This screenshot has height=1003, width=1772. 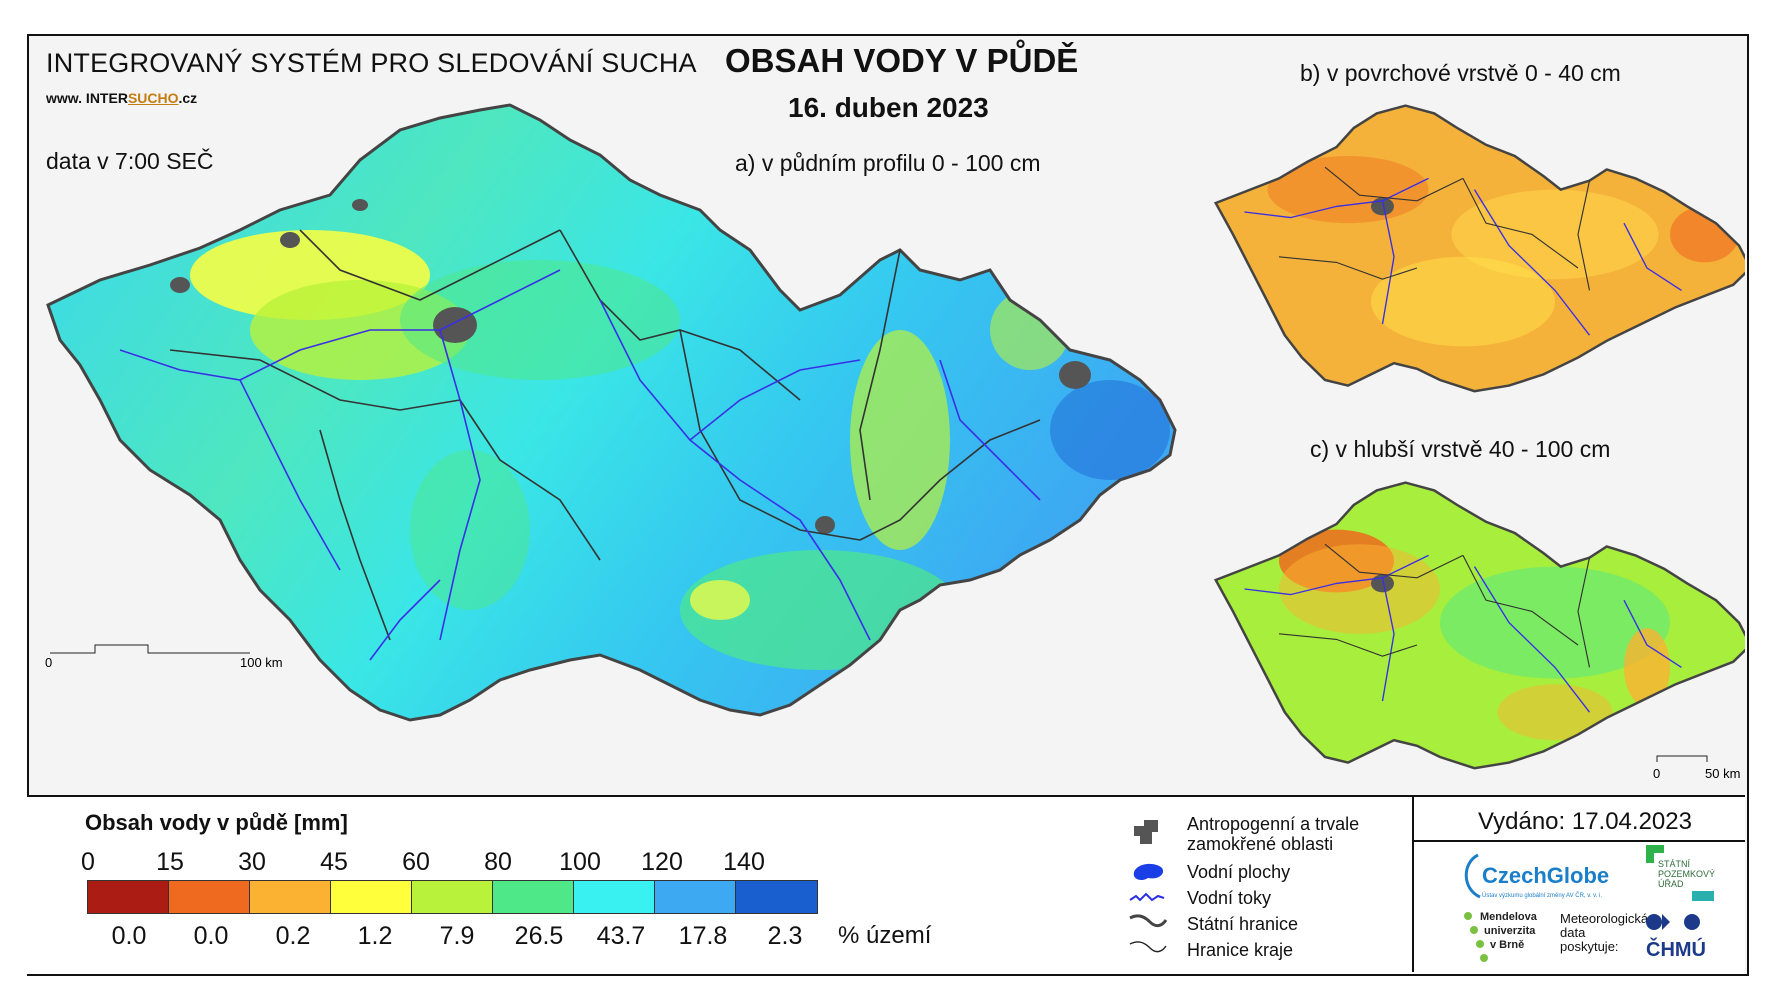 I want to click on svg-text: Mendelova, so click(x=1509, y=917).